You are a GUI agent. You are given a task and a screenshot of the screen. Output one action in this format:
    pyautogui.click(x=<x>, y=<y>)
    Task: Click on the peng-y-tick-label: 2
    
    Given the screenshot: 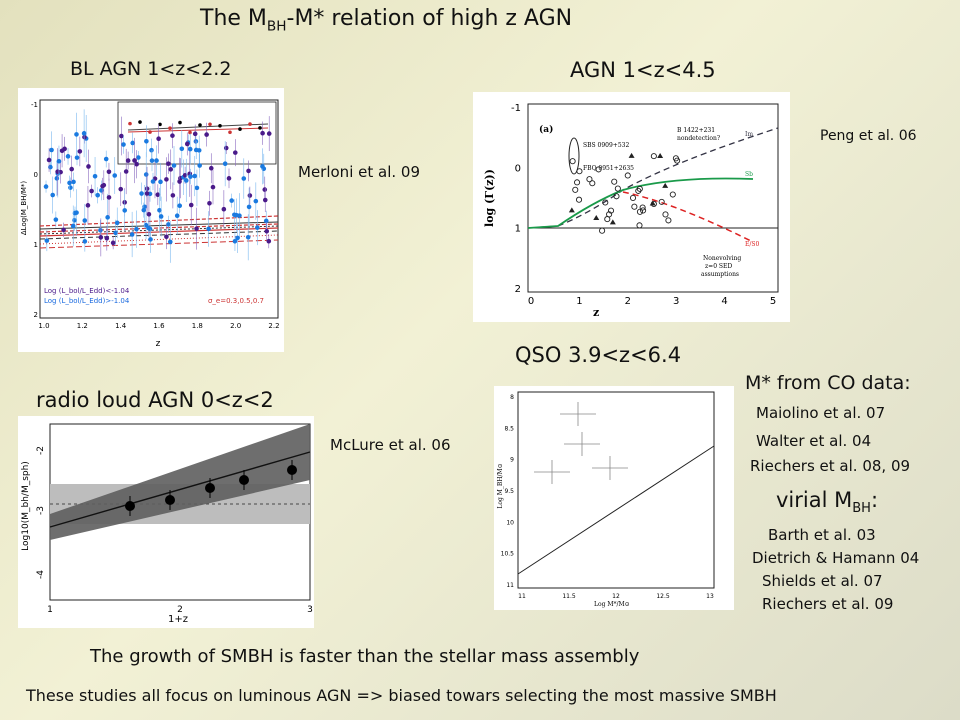 What is the action you would take?
    pyautogui.click(x=518, y=289)
    